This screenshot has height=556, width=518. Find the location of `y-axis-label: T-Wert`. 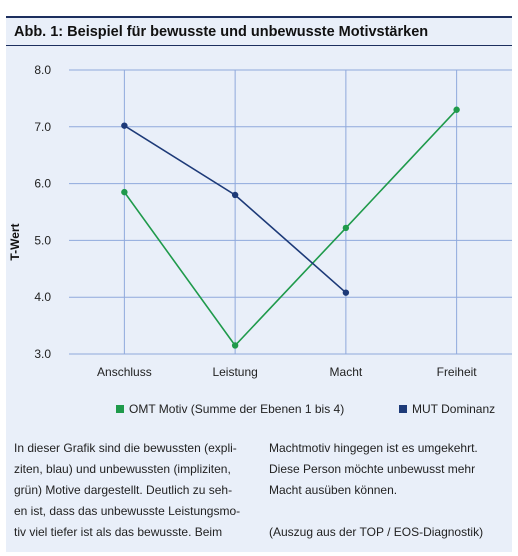

y-axis-label: T-Wert is located at coordinates (15, 241).